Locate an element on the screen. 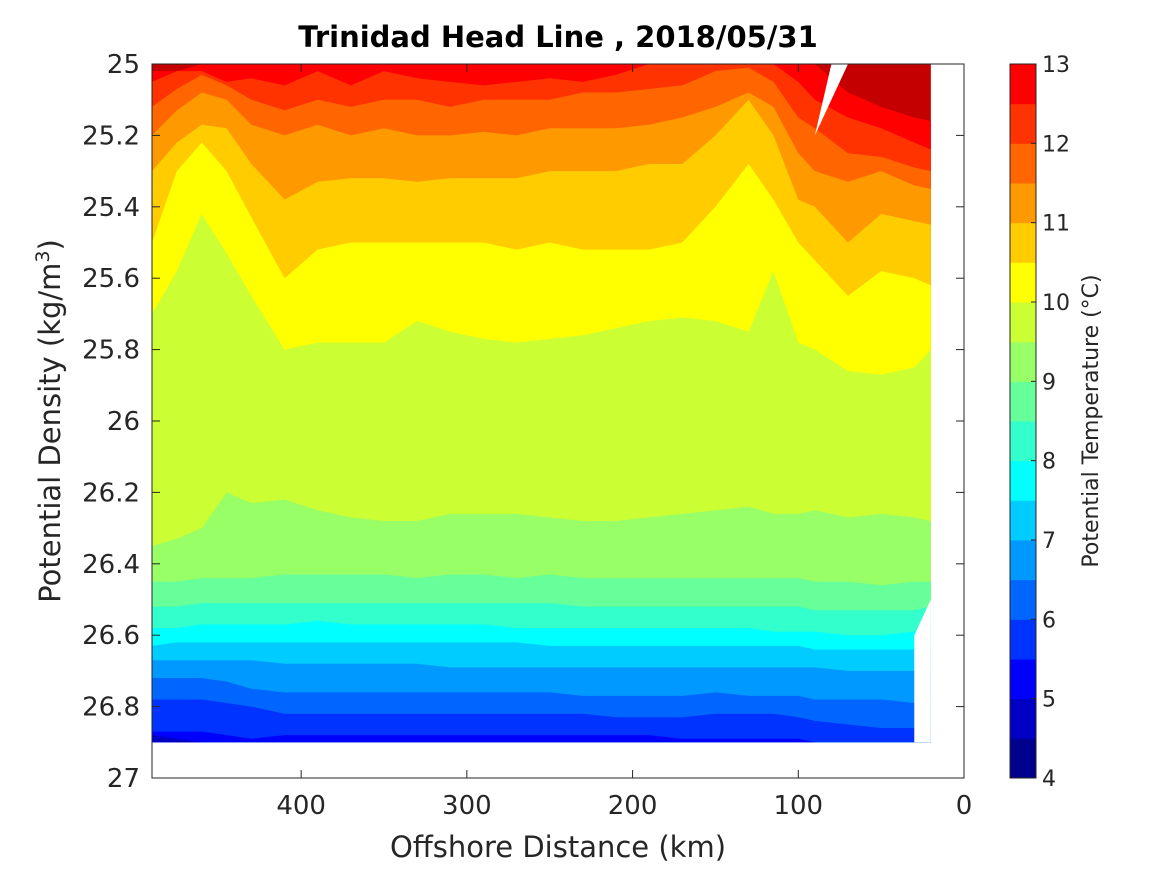 This screenshot has width=1167, height=875. y-tick-label: 25.4 is located at coordinates (111, 208).